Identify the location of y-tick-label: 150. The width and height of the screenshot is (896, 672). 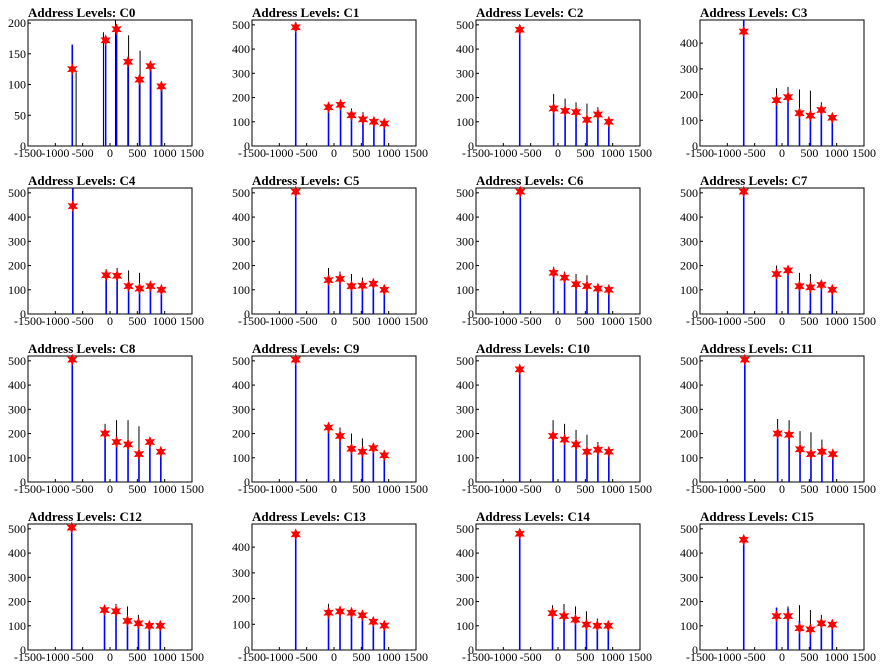
(17, 54).